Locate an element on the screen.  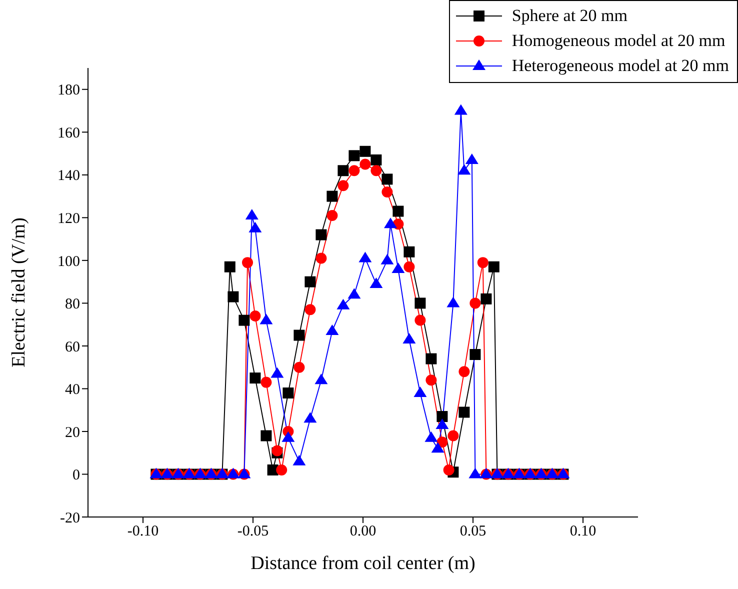
x-tick-label: -0.05 is located at coordinates (253, 532).